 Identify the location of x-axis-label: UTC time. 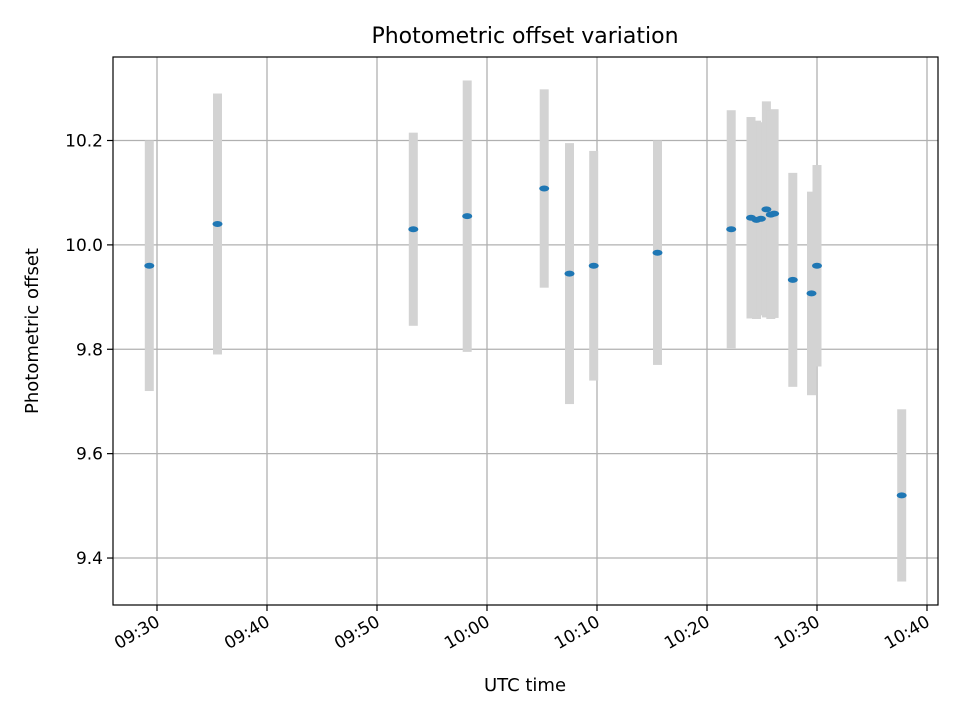
(525, 685).